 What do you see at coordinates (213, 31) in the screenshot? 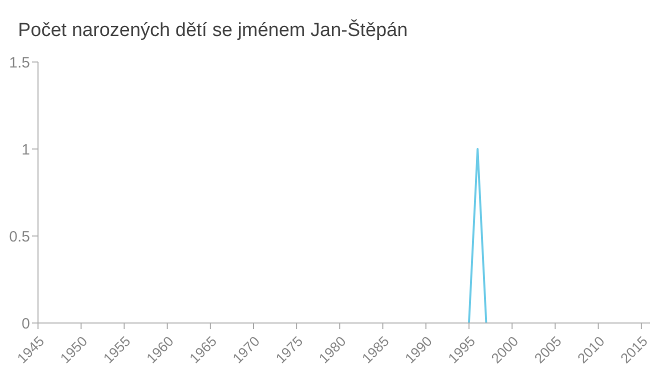
I see `chart-title: Počet narozených dětí se jménem Jan-Štěpán` at bounding box center [213, 31].